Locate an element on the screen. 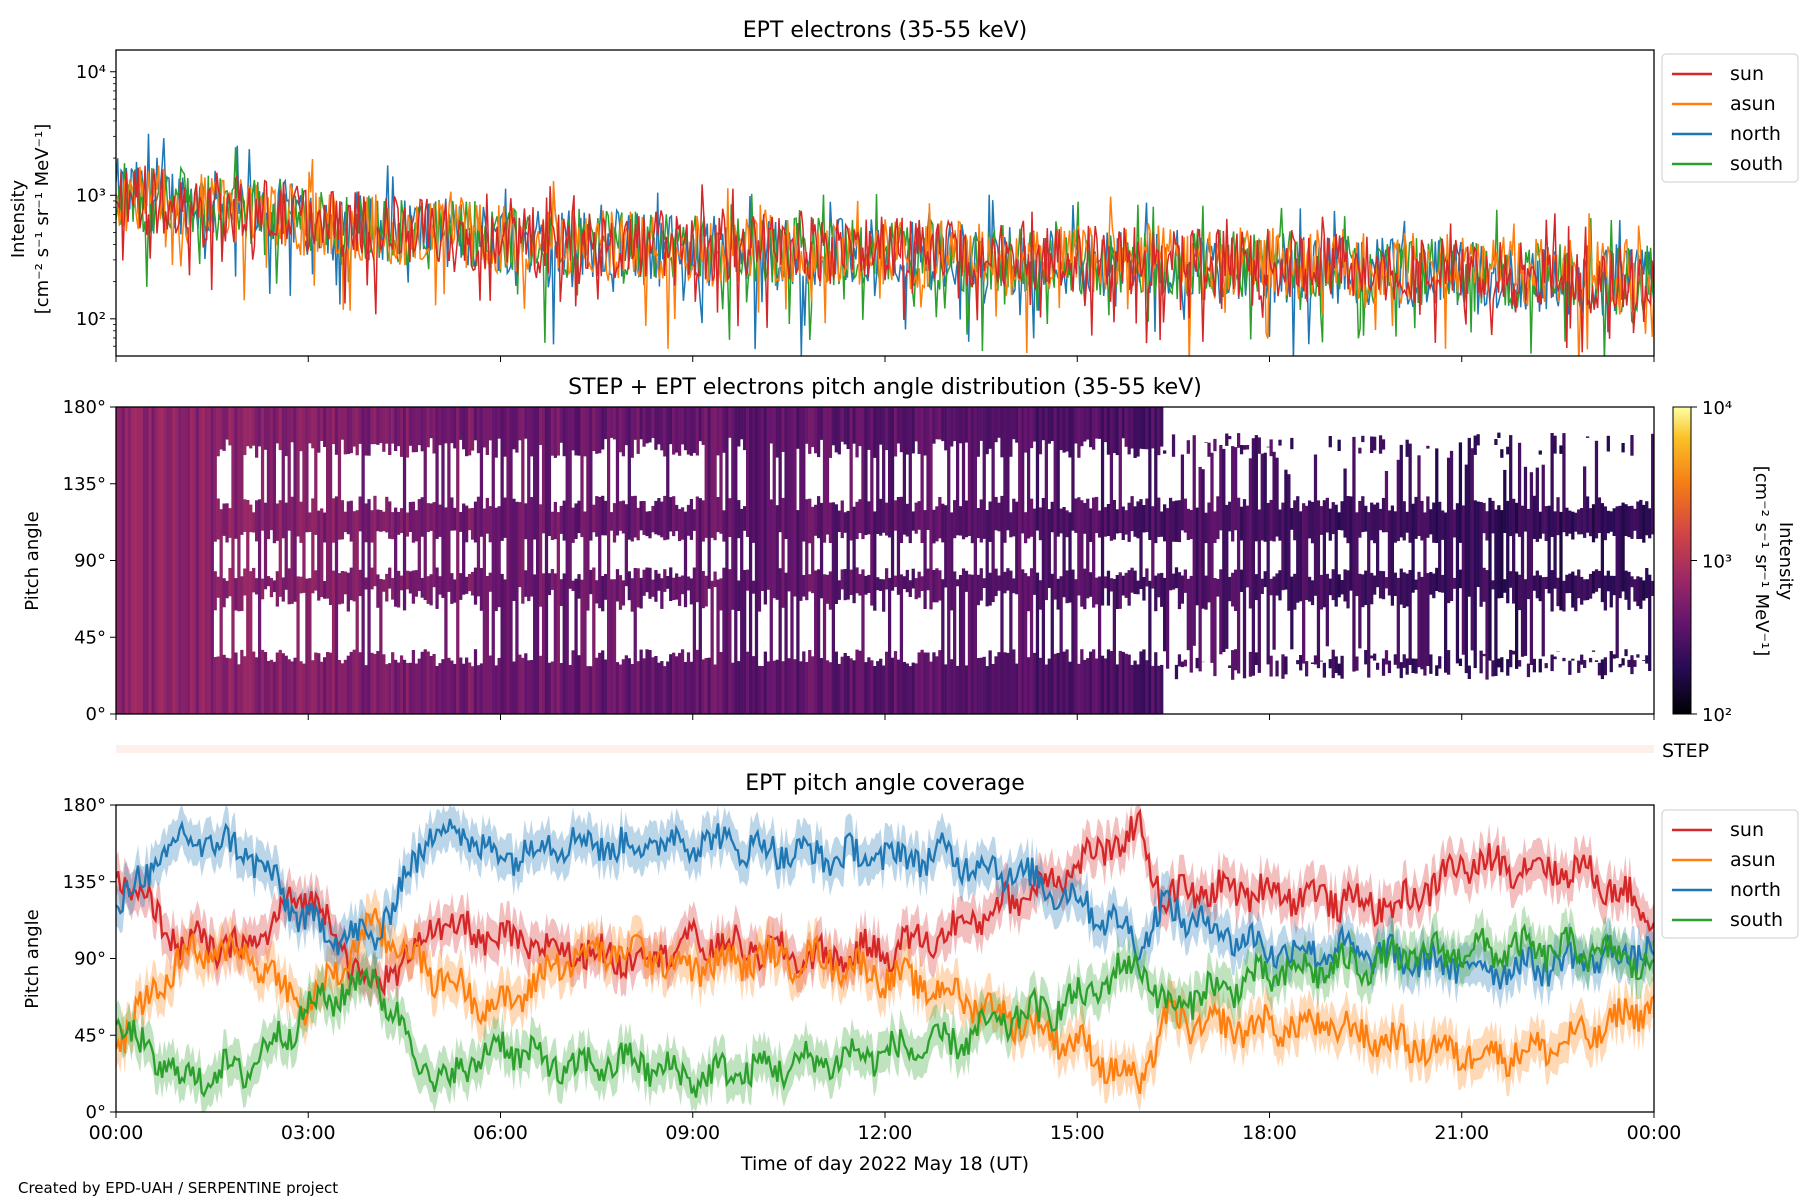 This screenshot has height=1200, width=1800. panel3-xtick-label: 09:00 is located at coordinates (692, 1133).